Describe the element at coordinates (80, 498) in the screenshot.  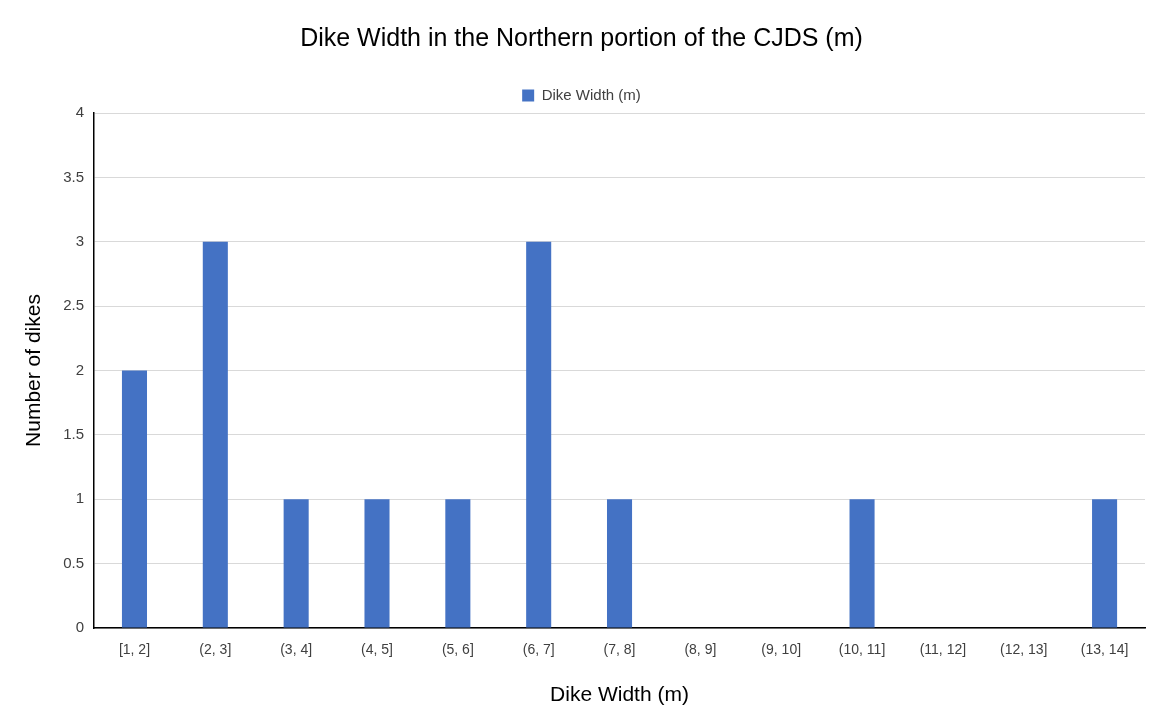
I see `y-tick-label: 1` at that location.